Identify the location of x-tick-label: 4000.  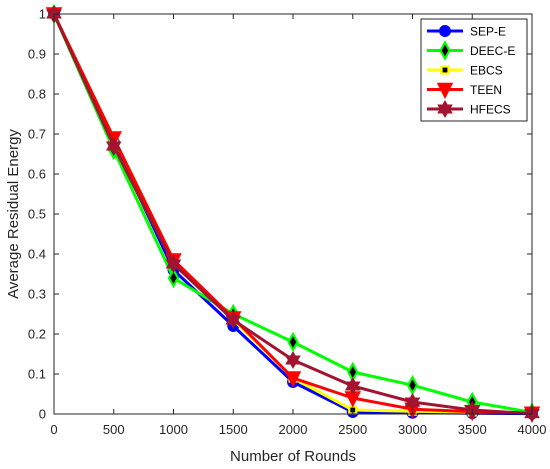
(532, 429).